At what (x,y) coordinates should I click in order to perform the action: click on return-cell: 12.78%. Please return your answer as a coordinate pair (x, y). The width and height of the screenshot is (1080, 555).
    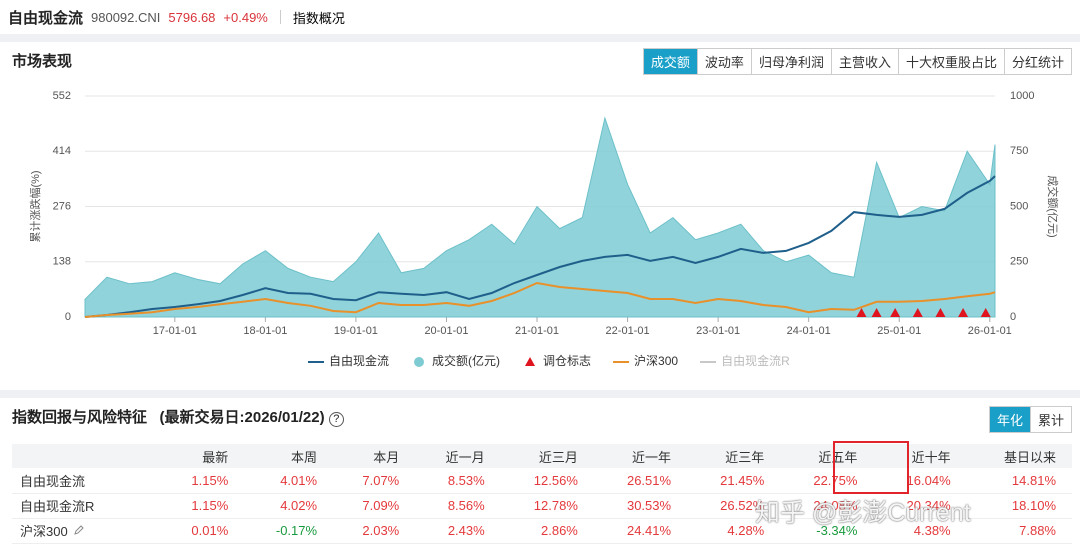
    Looking at the image, I should click on (547, 506).